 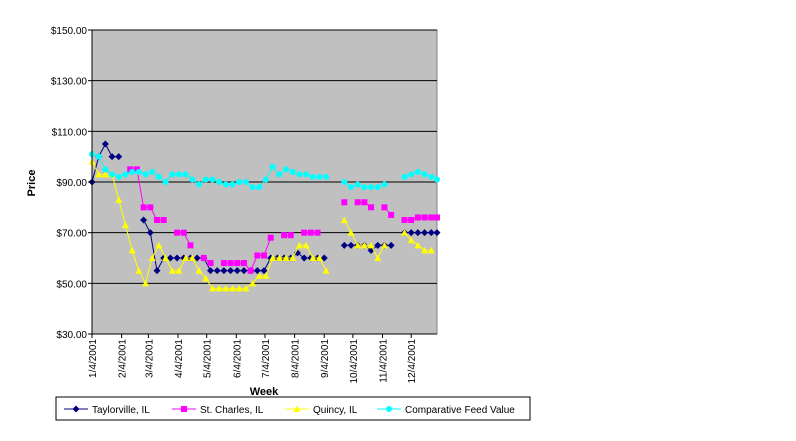 I want to click on x-tick-label: 12/4/2001, so click(x=412, y=361).